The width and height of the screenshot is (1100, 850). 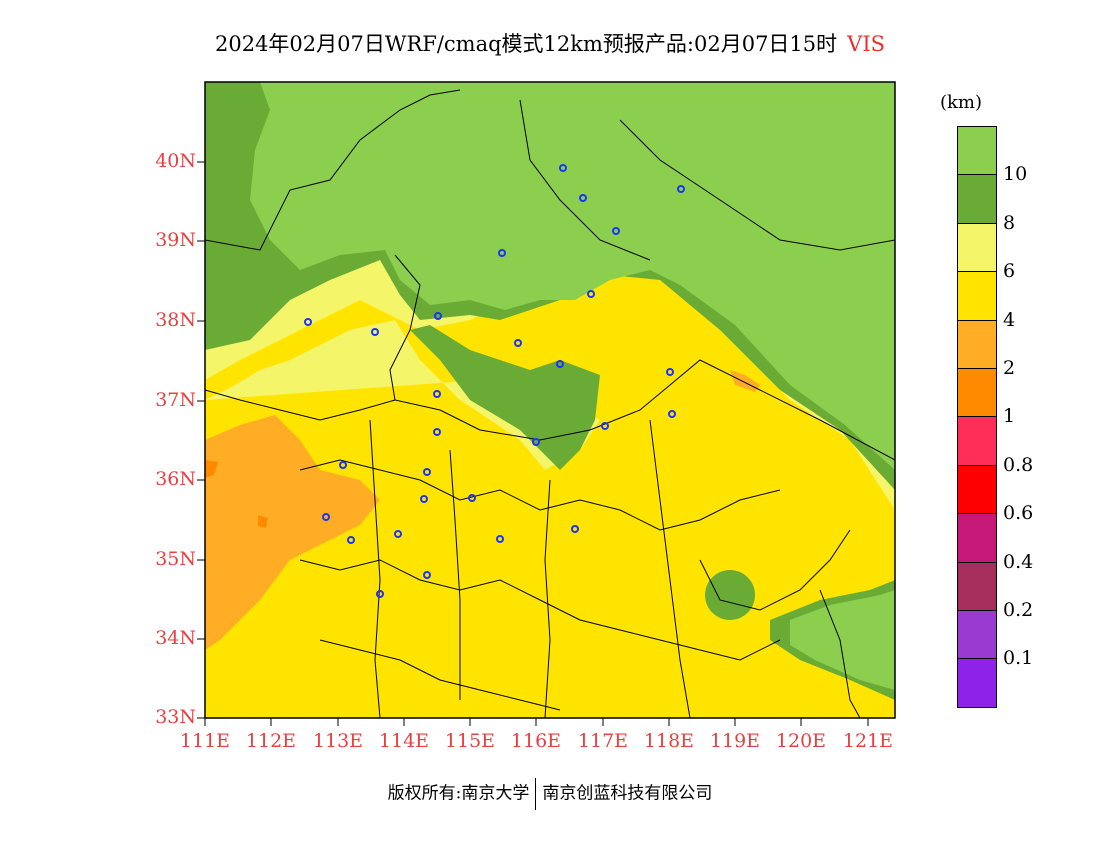 I want to click on lon-label: 119E, so click(x=735, y=741).